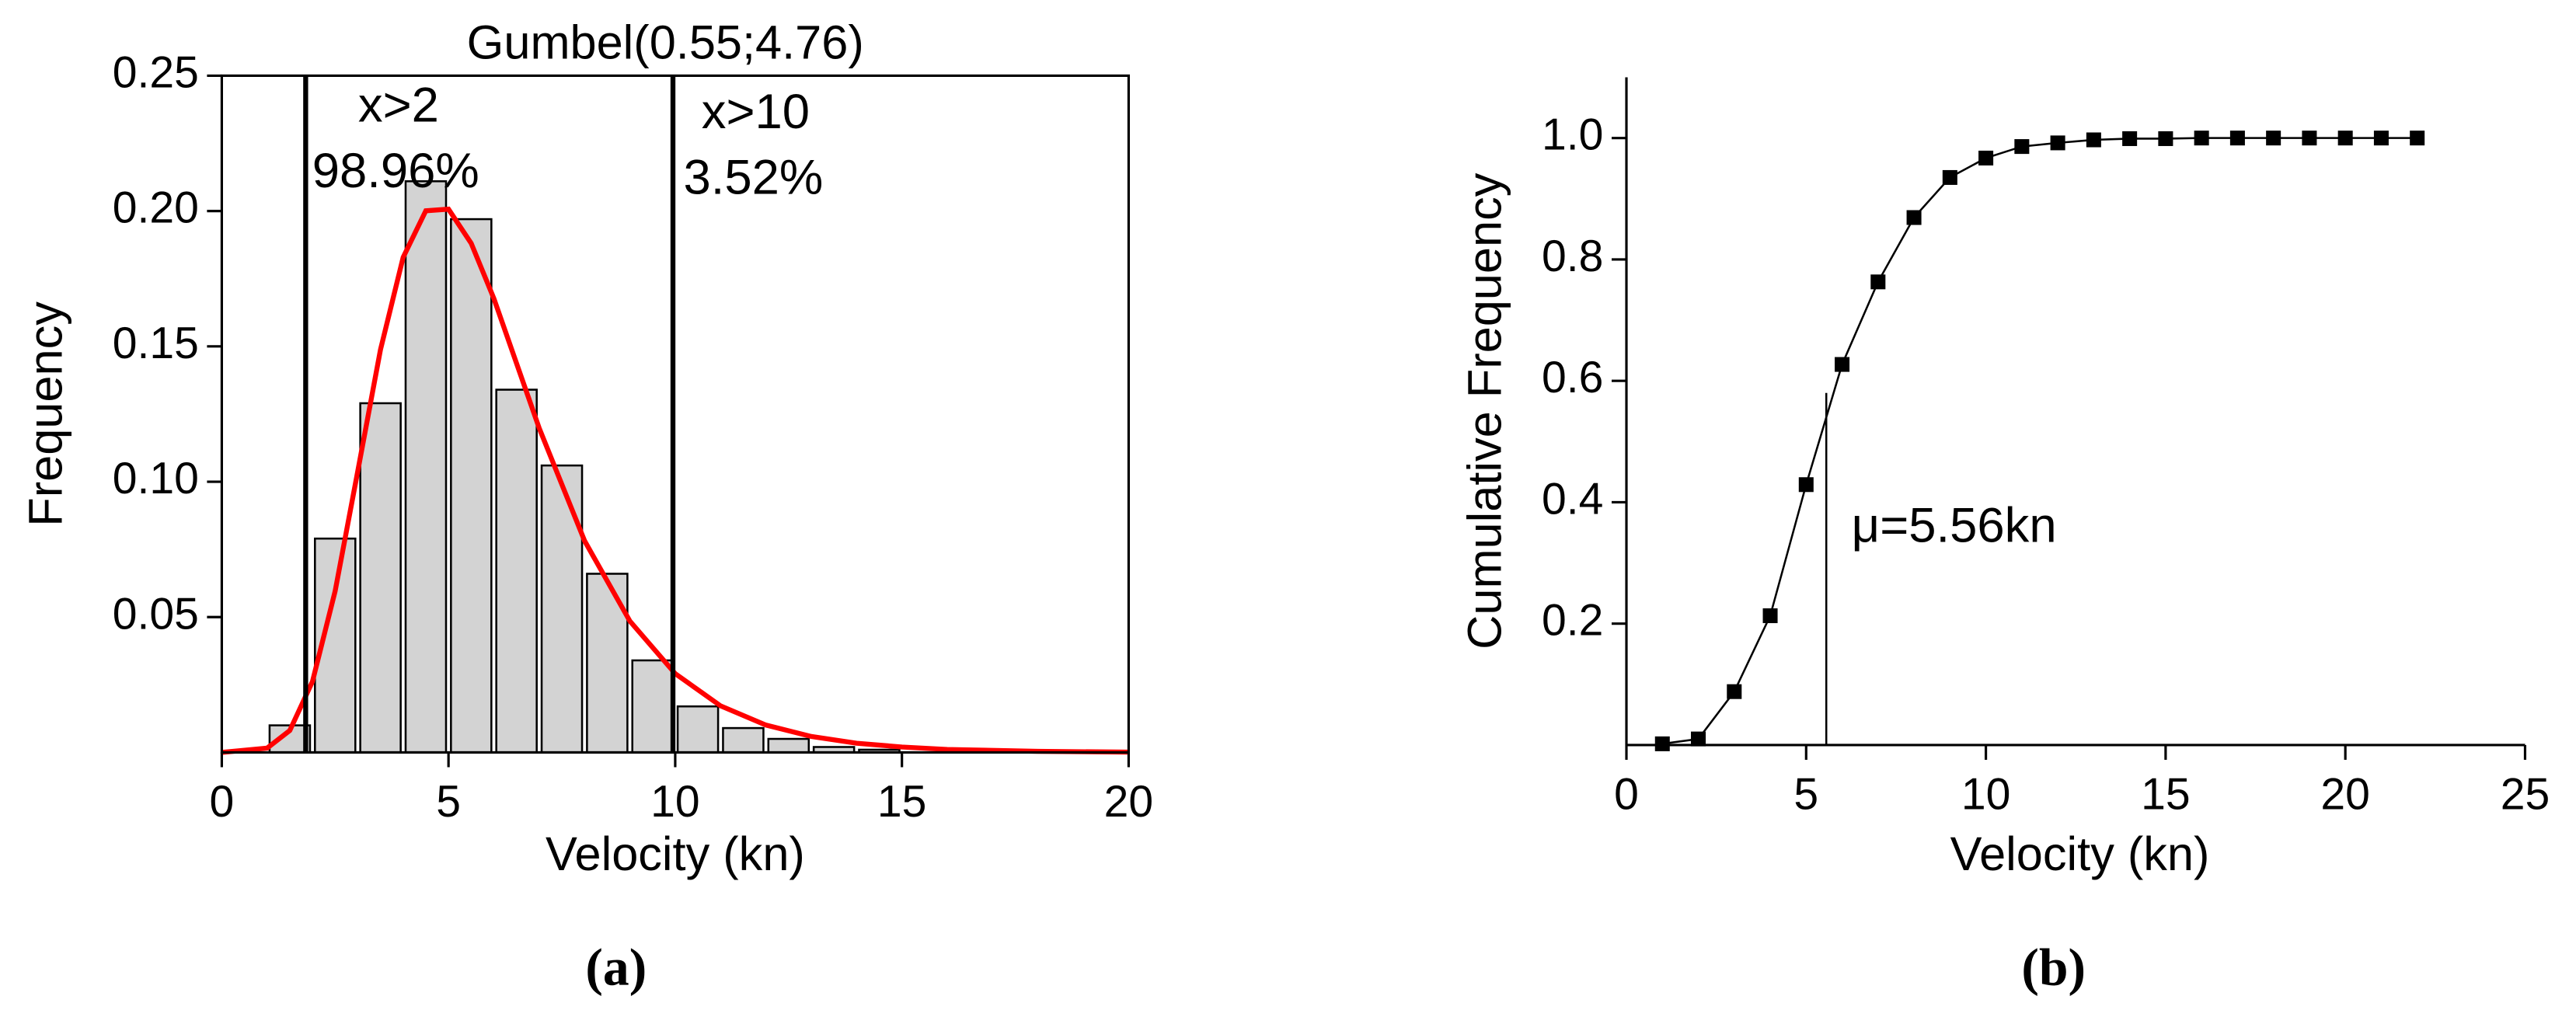 The width and height of the screenshot is (2576, 1017). What do you see at coordinates (2053, 967) in the screenshot?
I see `caption: (b)` at bounding box center [2053, 967].